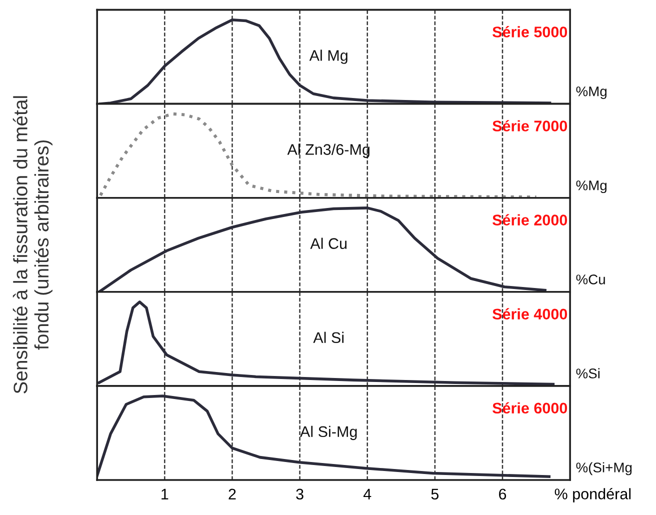 Image resolution: width=656 pixels, height=515 pixels. Describe the element at coordinates (328, 243) in the screenshot. I see `annotation: Al Cu` at that location.